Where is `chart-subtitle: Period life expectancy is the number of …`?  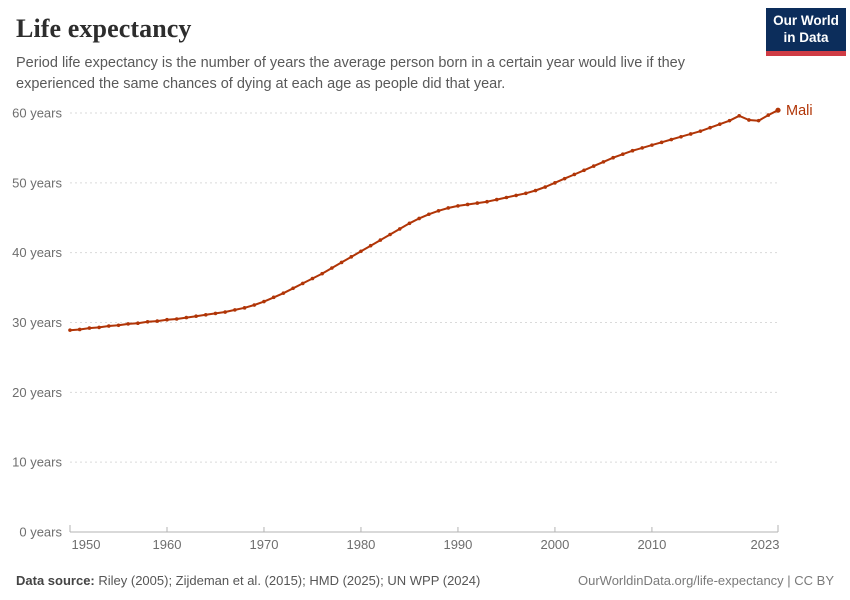
chart-subtitle: Period life expectancy is the number of … is located at coordinates (350, 74).